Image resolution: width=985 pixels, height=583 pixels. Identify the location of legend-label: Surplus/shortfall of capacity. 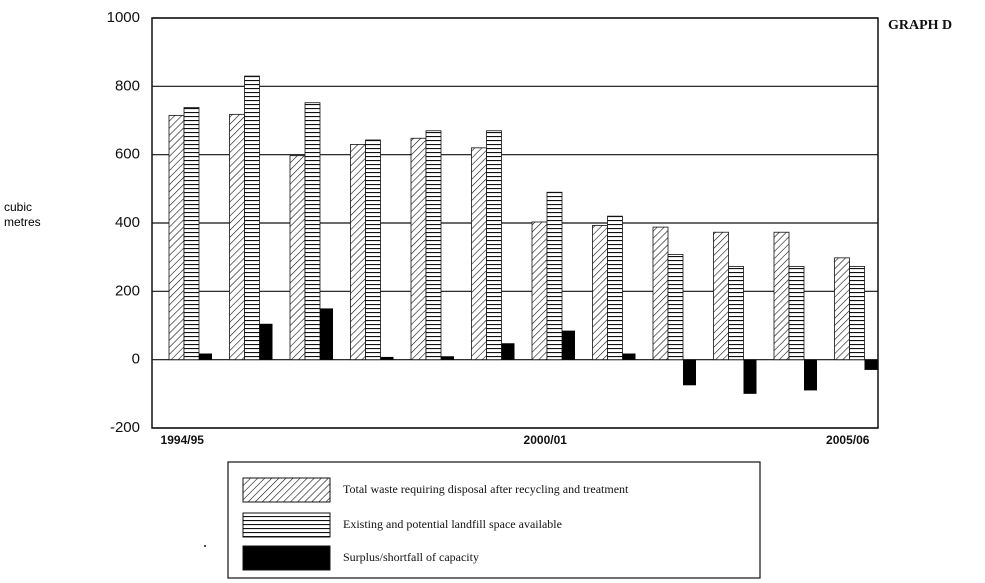
(411, 557).